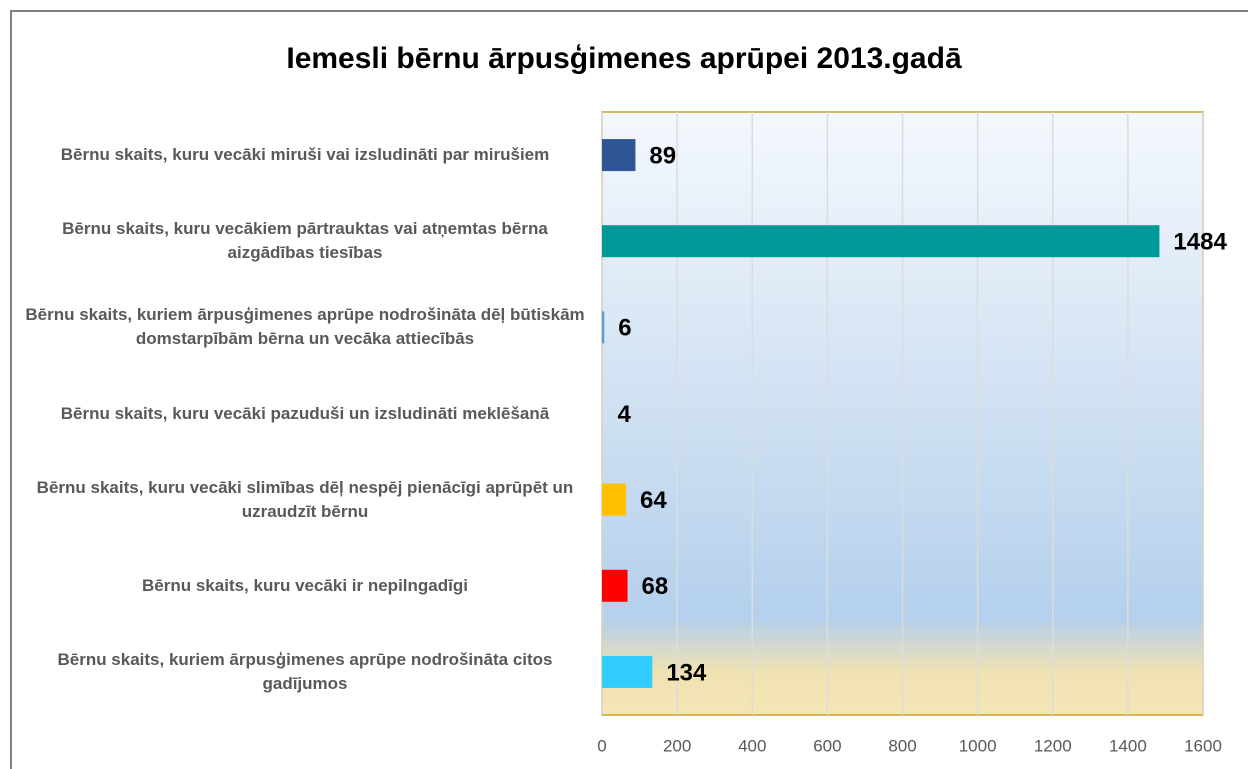  Describe the element at coordinates (978, 745) in the screenshot. I see `x-tick-label: 1000` at that location.